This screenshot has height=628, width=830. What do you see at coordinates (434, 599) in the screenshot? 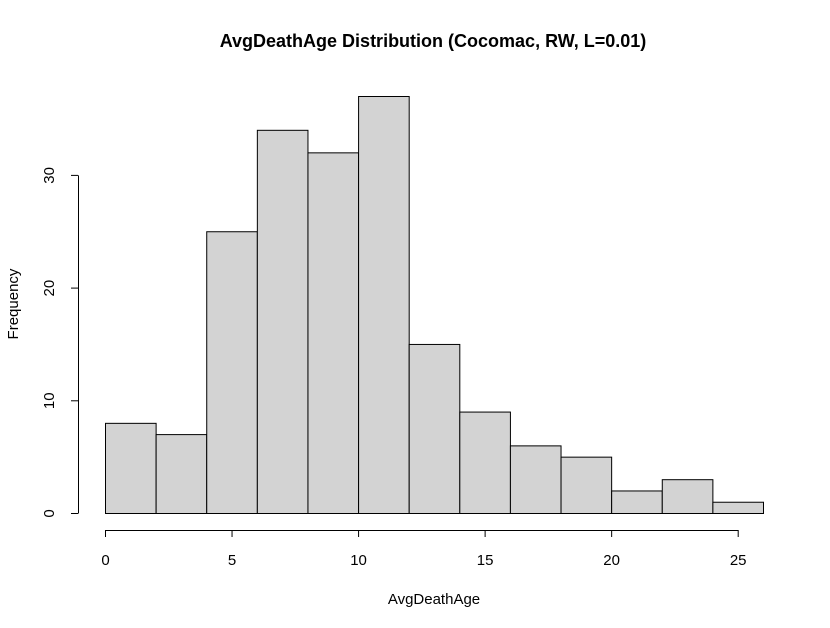
I see `x-axis-label: AvgDeathAge` at bounding box center [434, 599].